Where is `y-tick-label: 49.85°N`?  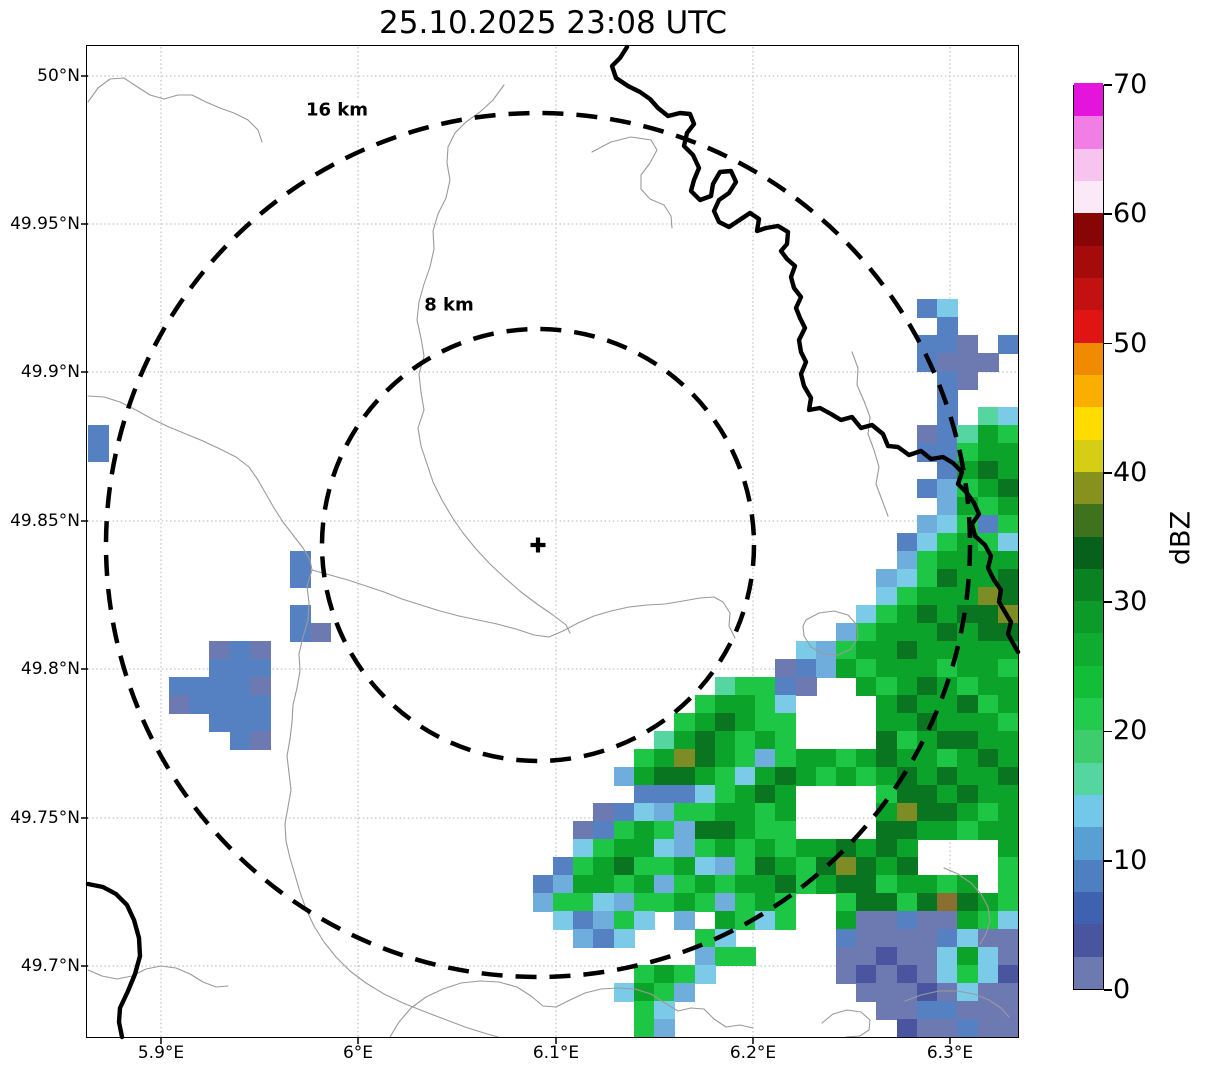 y-tick-label: 49.85°N is located at coordinates (45, 521).